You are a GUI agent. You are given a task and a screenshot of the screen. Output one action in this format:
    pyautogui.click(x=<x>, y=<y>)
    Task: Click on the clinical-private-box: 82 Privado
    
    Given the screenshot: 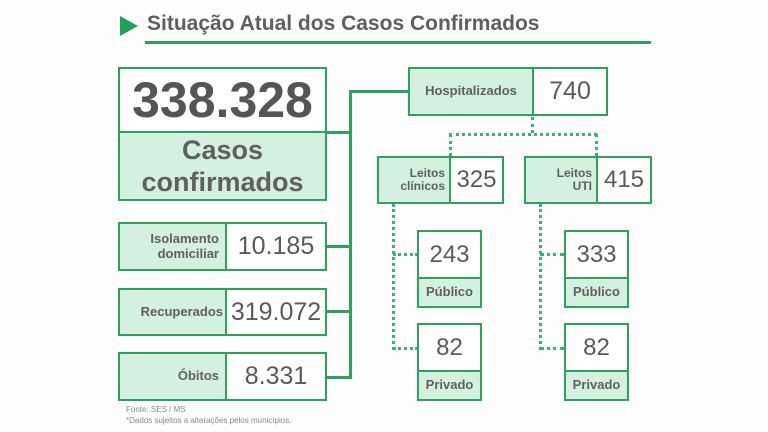 What is the action you would take?
    pyautogui.click(x=449, y=362)
    